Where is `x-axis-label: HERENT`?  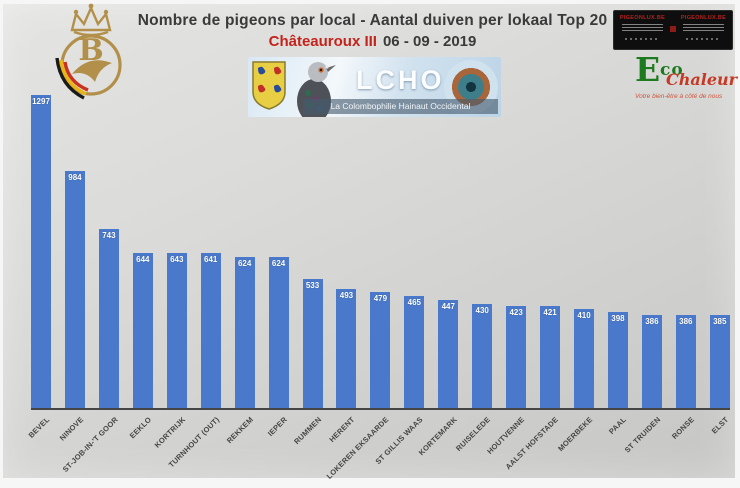
x-axis-label: HERENT is located at coordinates (342, 430).